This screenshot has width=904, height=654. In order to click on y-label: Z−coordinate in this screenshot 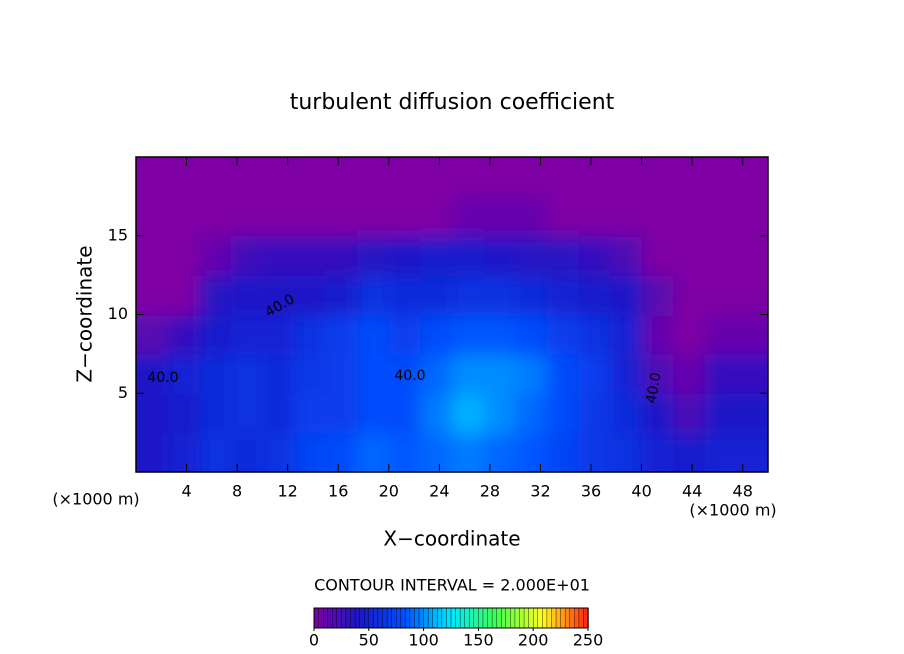, I will do `click(85, 313)`.